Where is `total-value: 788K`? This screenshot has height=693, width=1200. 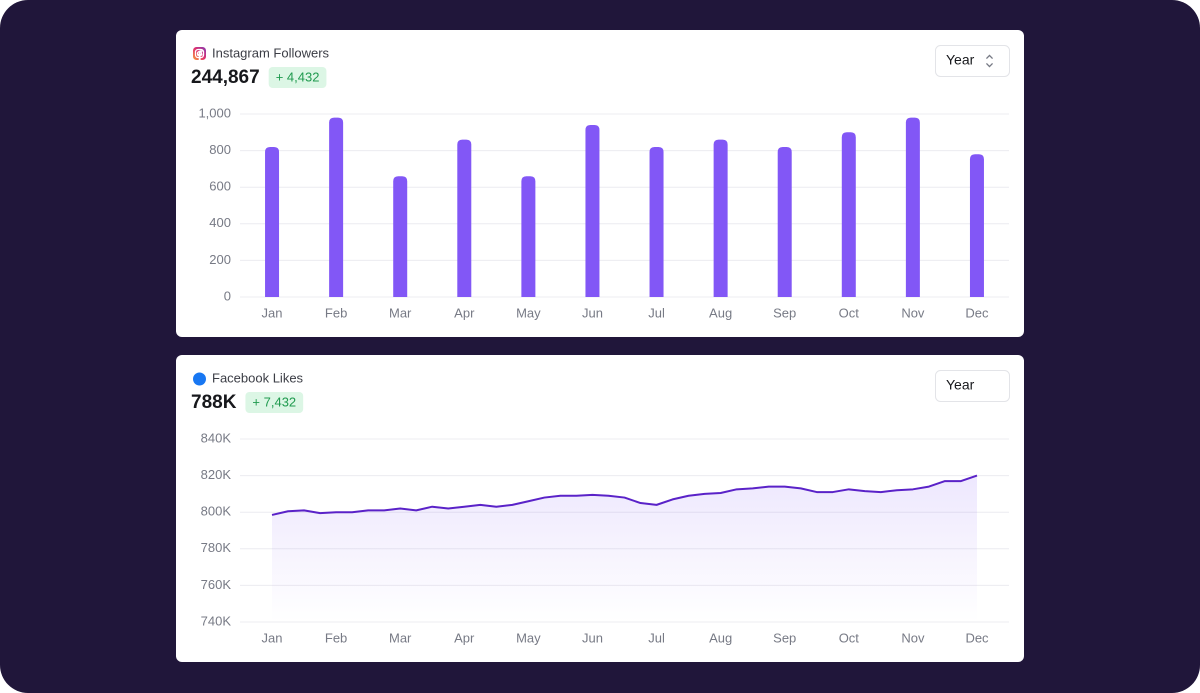
total-value: 788K is located at coordinates (214, 402).